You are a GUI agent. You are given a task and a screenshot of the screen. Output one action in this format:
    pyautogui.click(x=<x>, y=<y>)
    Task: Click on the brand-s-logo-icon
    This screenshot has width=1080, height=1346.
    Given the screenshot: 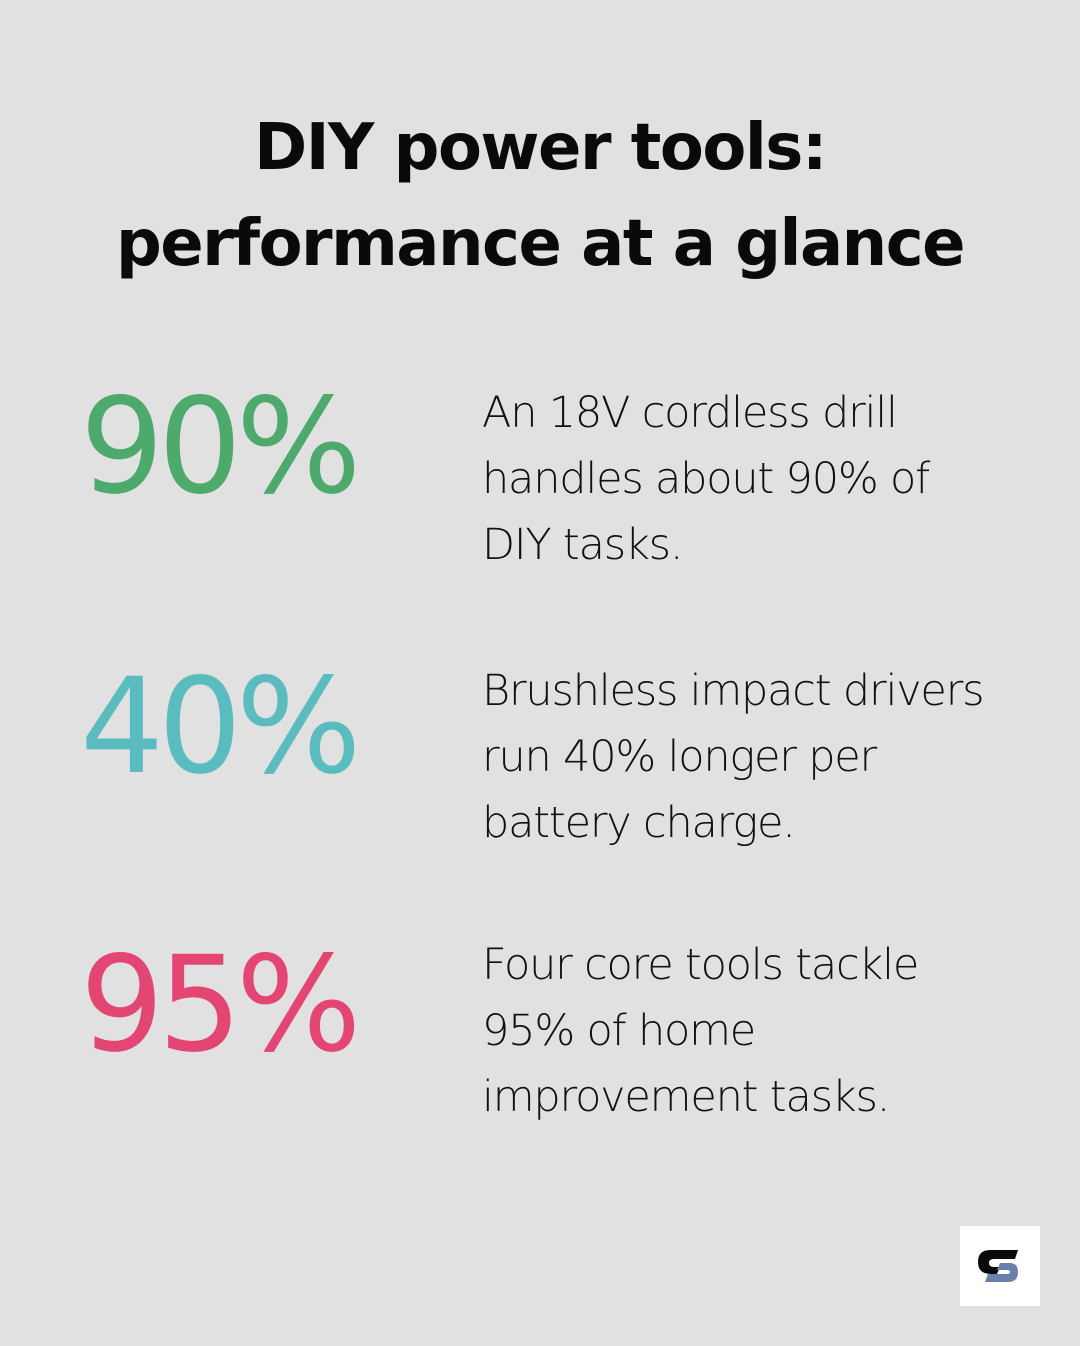 What is the action you would take?
    pyautogui.click(x=998, y=1266)
    